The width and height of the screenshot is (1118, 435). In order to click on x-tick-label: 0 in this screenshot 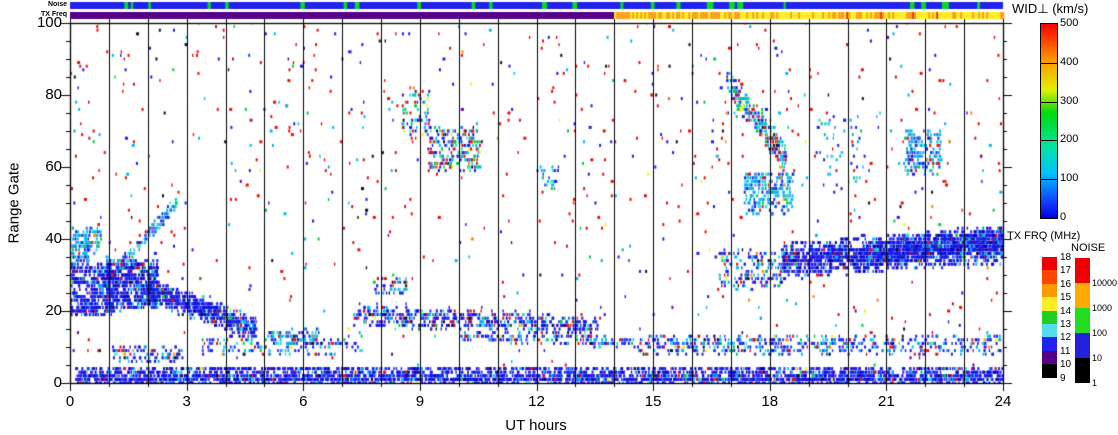, I will do `click(70, 401)`.